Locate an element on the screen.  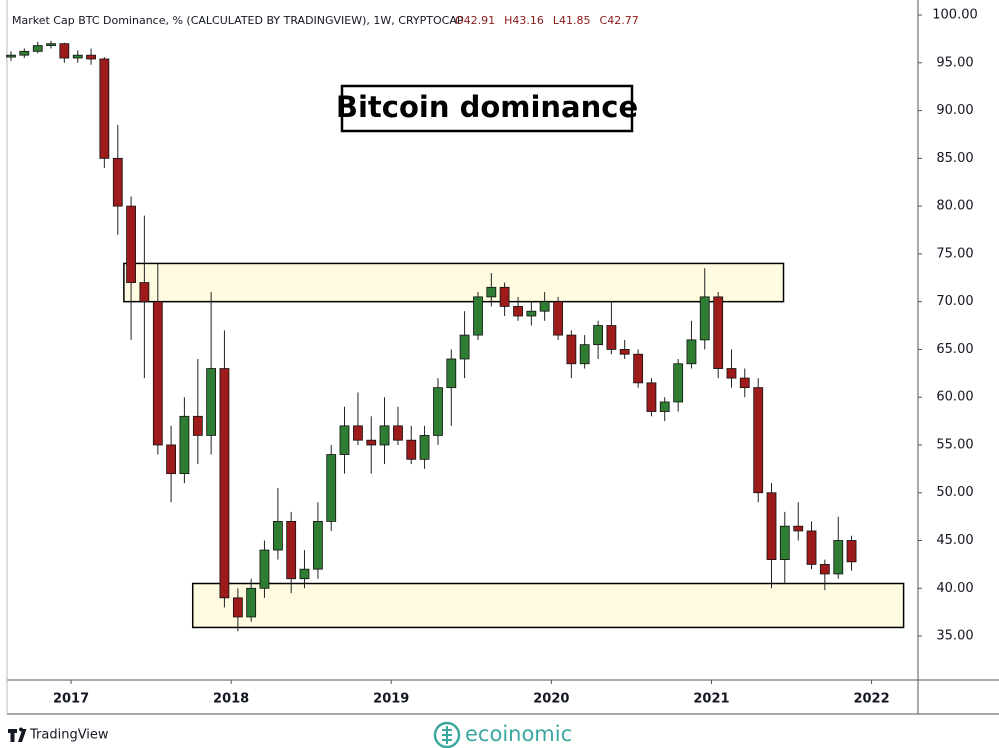
y-tick-label: 90.00 is located at coordinates (954, 110).